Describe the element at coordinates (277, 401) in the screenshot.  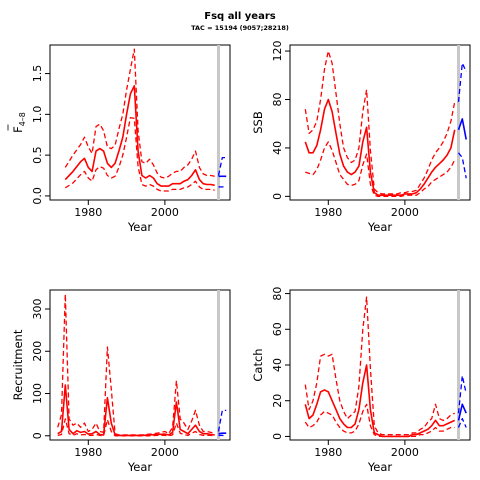
I see `y-tick-label: 20` at that location.